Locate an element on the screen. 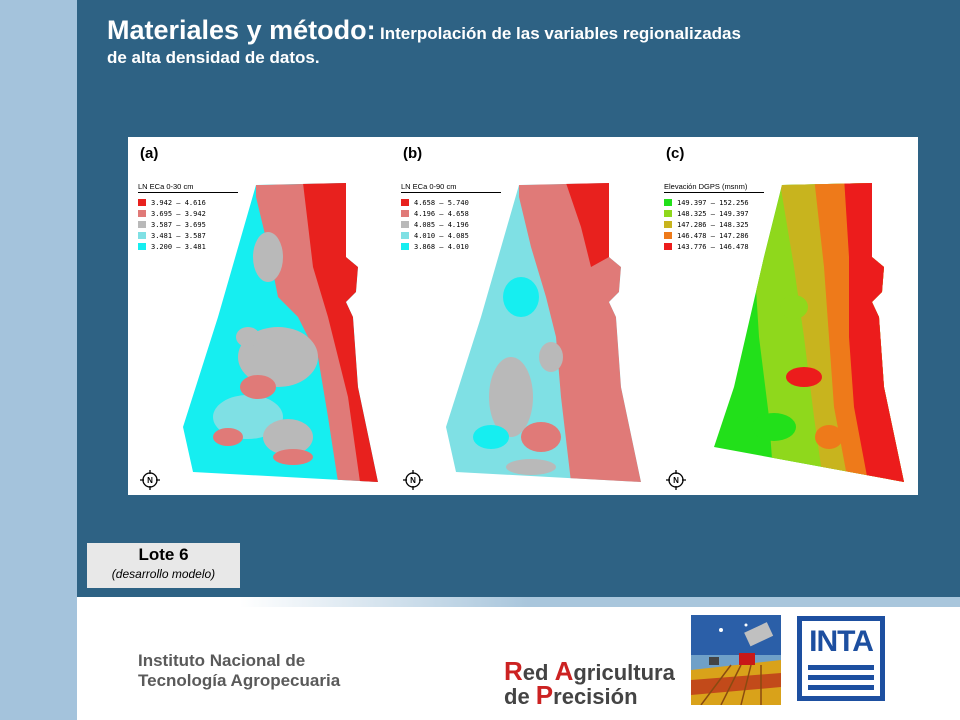 The height and width of the screenshot is (720, 960). legend-label: 3.200 – 3.481 is located at coordinates (178, 246).